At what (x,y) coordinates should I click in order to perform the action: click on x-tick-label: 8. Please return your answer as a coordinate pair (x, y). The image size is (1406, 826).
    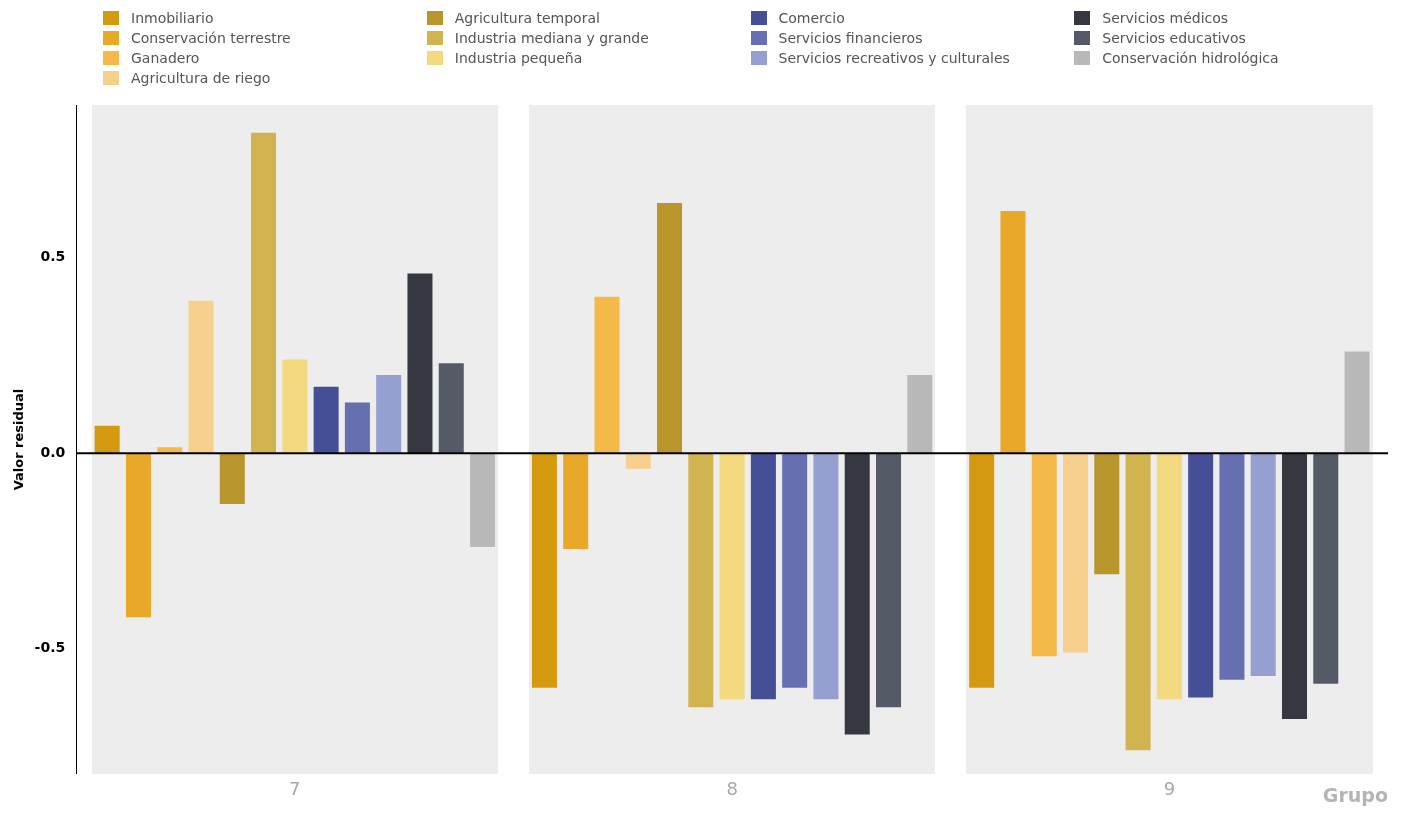
    Looking at the image, I should click on (732, 789).